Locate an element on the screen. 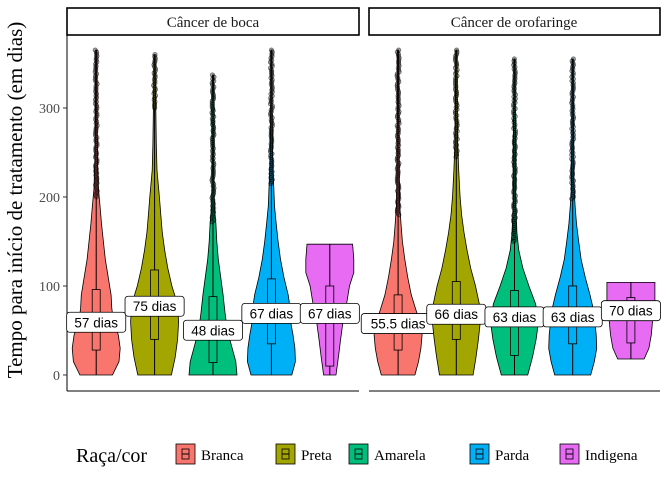 The height and width of the screenshot is (480, 672). median-label-text: 66 dias is located at coordinates (457, 314).